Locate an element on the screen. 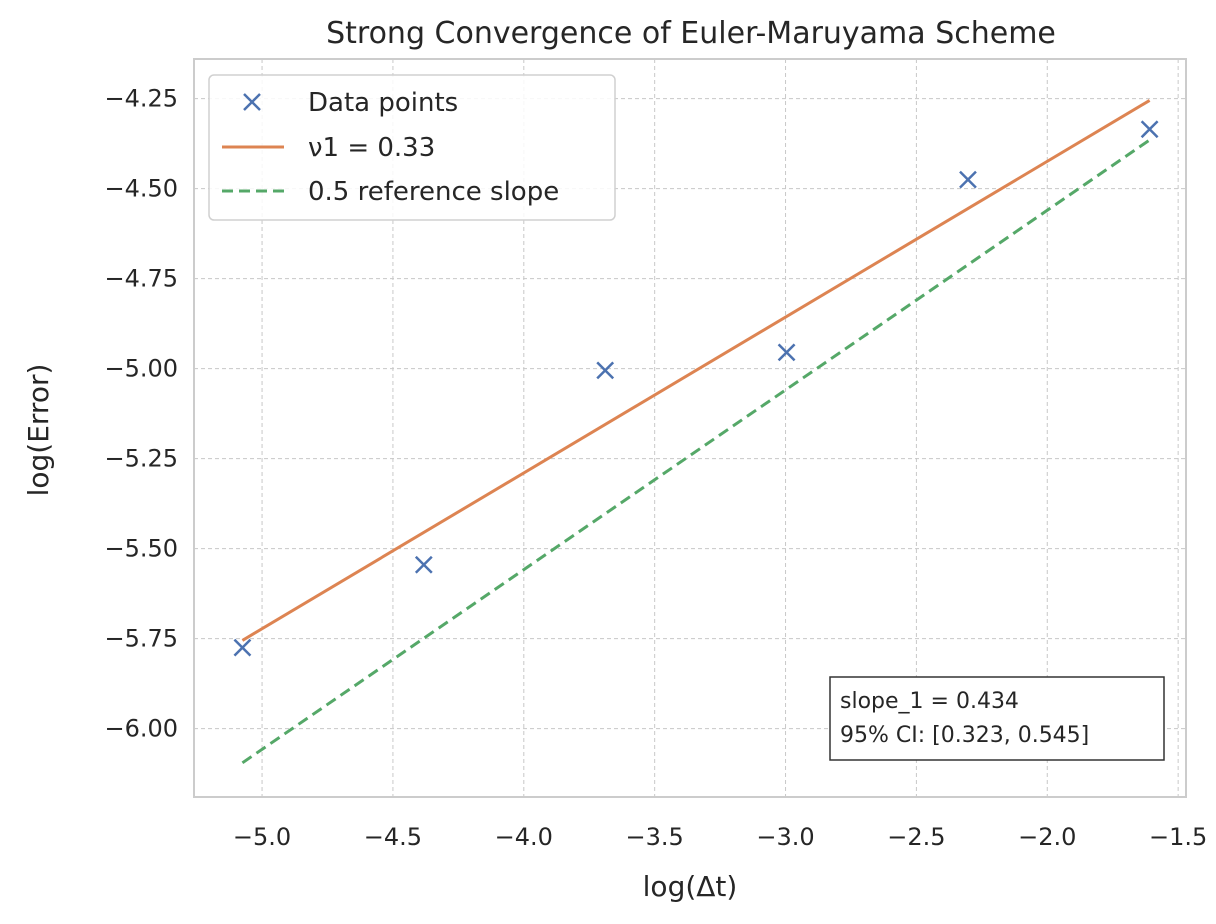  y-axis-label: log(Error) is located at coordinates (38, 430).